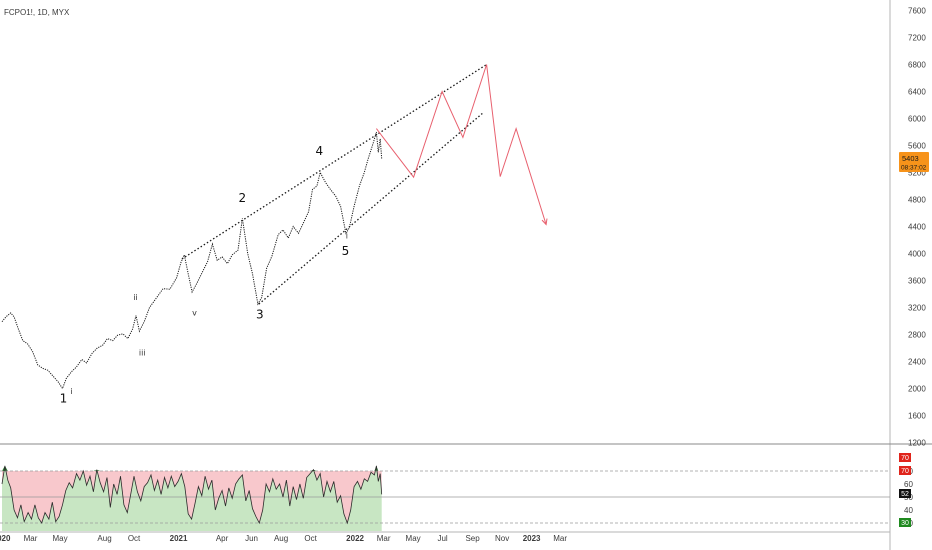 This screenshot has height=550, width=932. I want to click on wave-label-4: 4, so click(319, 151).